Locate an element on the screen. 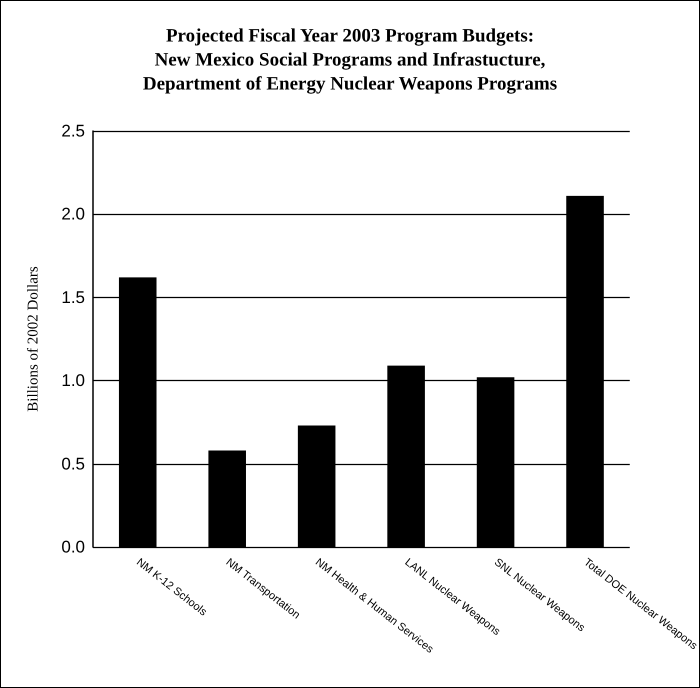  y-axis-title: Billions of 2002 Dollars is located at coordinates (34, 339).